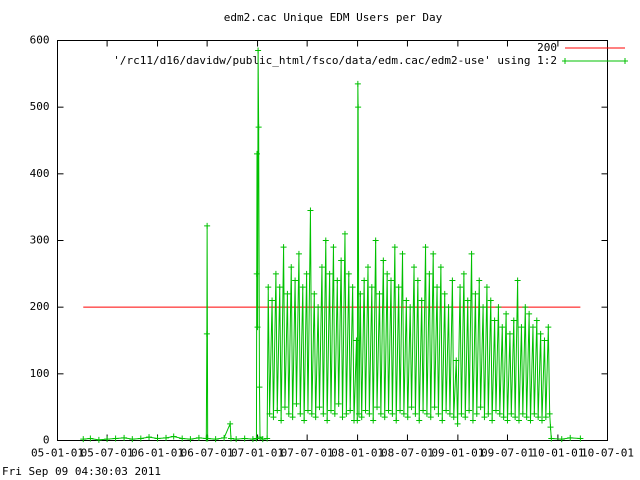 The width and height of the screenshot is (640, 480). I want to click on chart-title: edm2.cac Unique EDM Users per Day, so click(333, 17).